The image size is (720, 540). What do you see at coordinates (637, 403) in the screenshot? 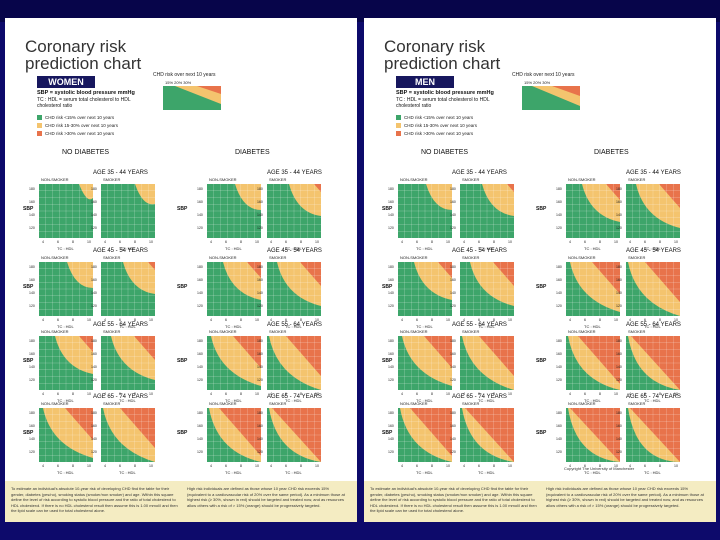
I see `smoker-label: SMOKER` at bounding box center [637, 403].